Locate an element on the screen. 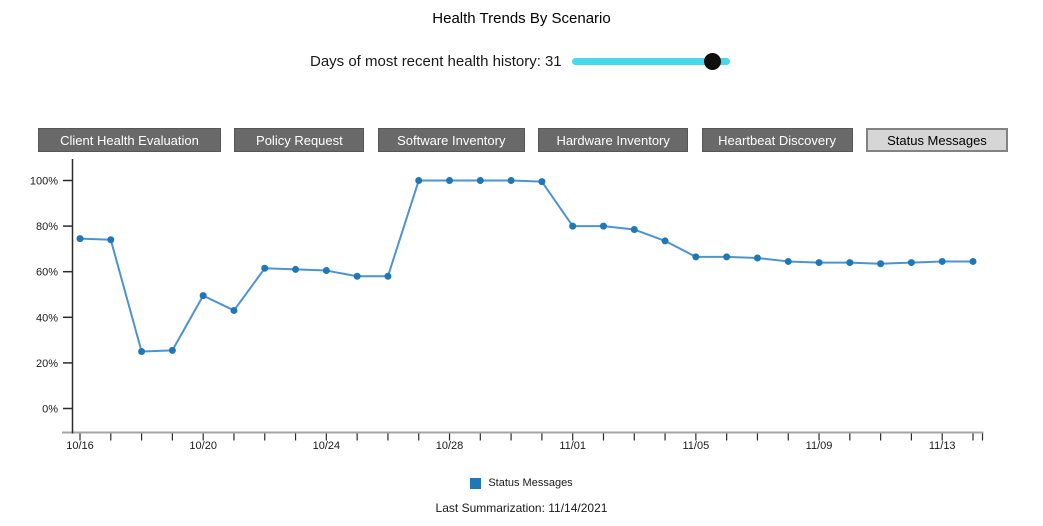 The height and width of the screenshot is (526, 1043). svg-text: 60% is located at coordinates (47, 273).